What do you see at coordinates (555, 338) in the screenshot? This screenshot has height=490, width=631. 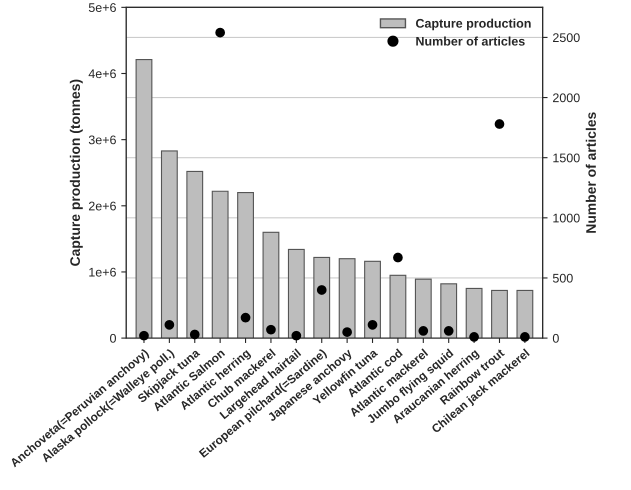 I see `y2-tick-label: 0` at bounding box center [555, 338].